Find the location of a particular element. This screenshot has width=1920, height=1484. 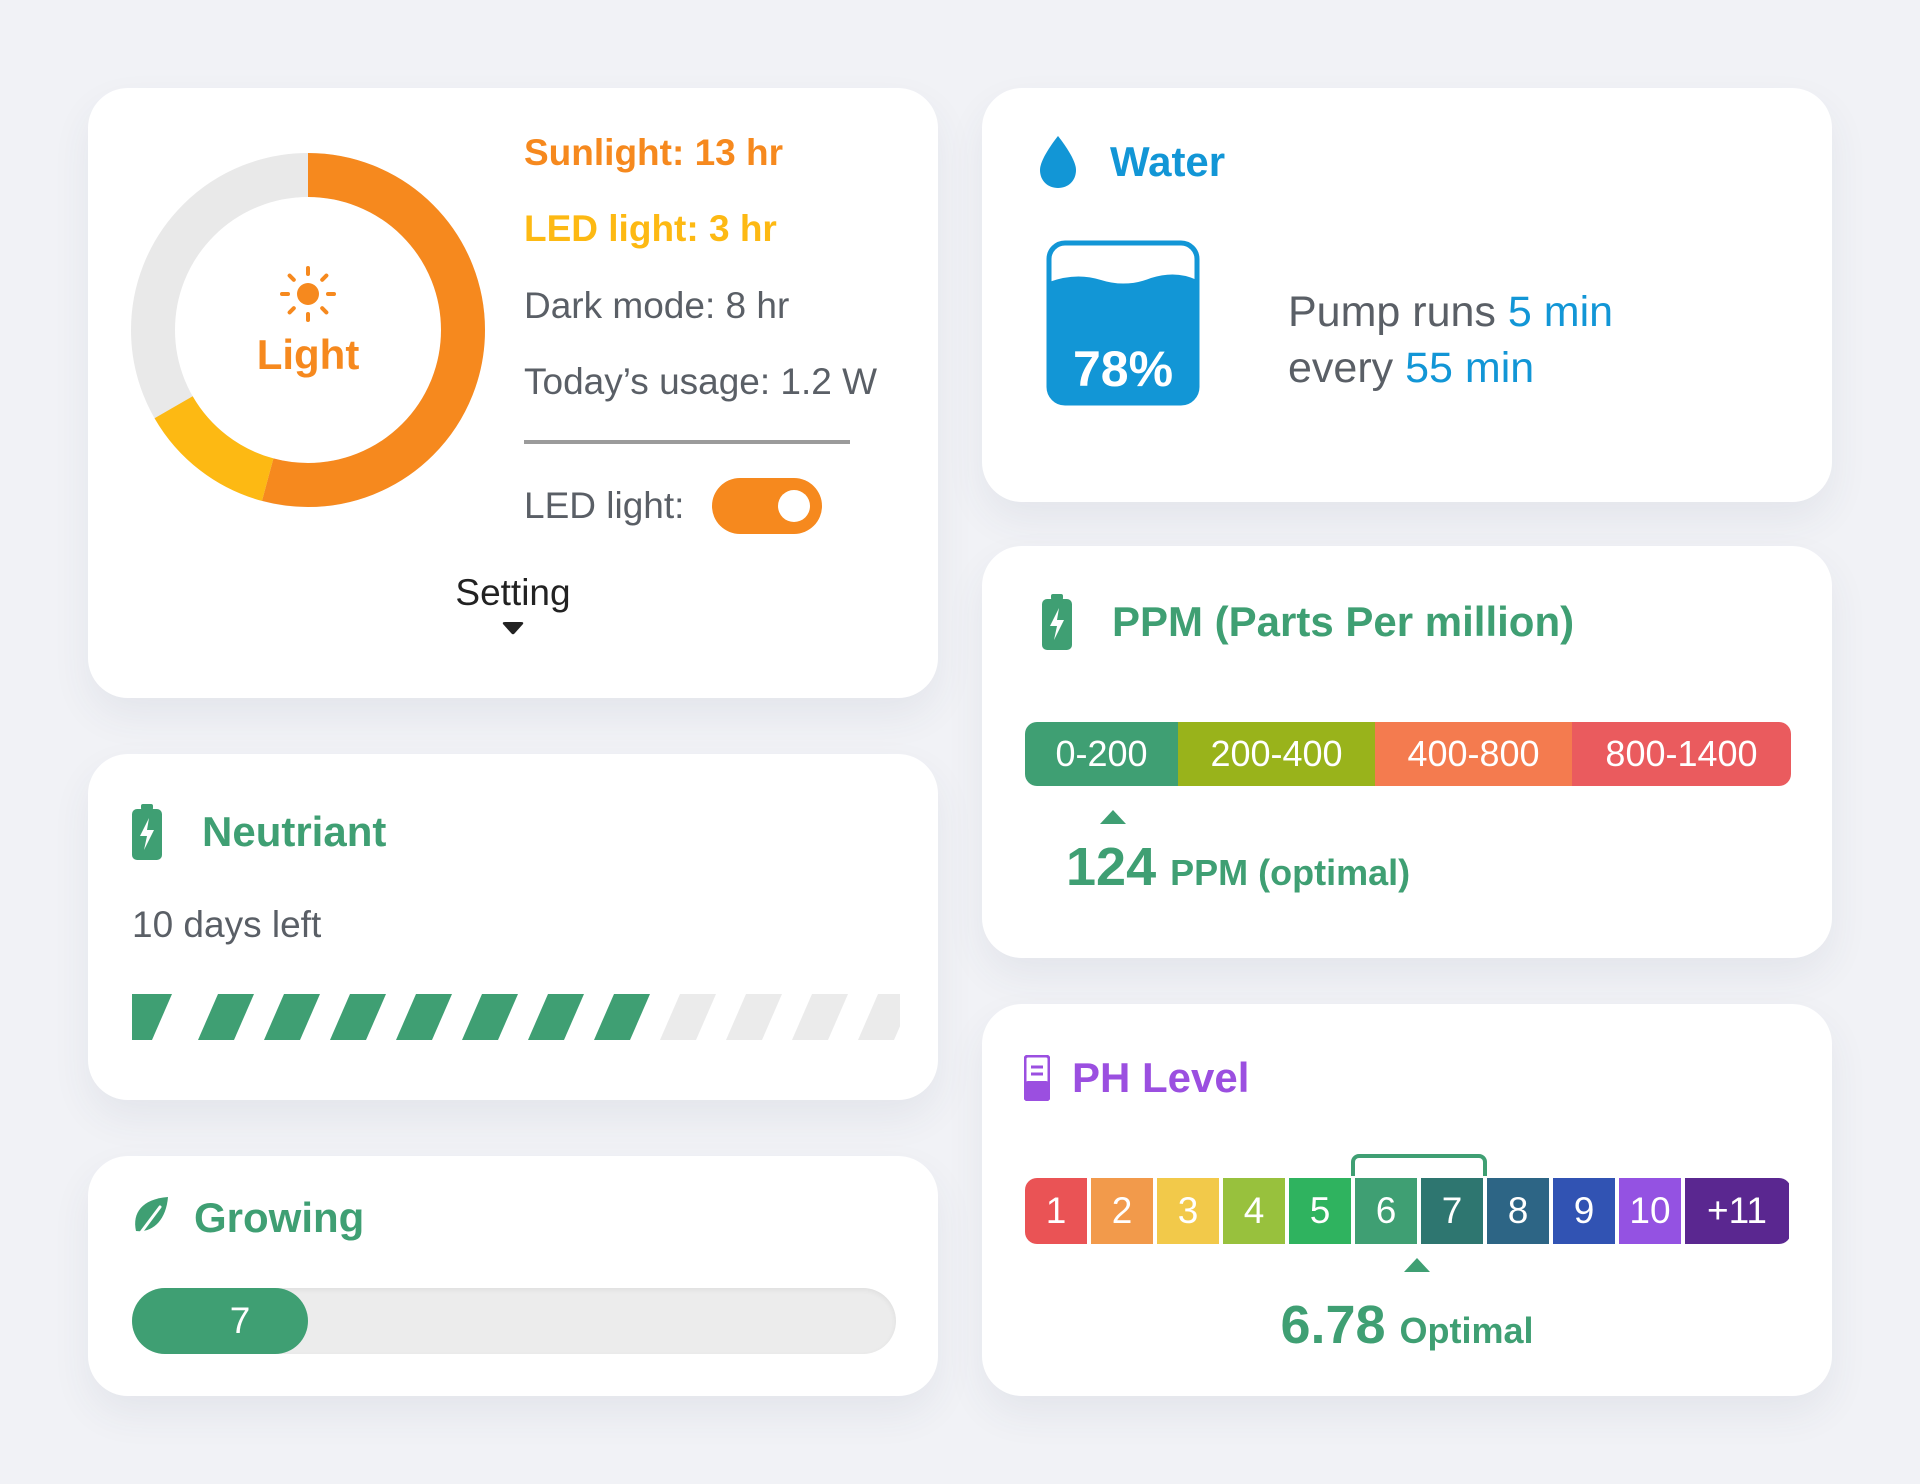

donut-segment-sunlight is located at coordinates (308, 330).